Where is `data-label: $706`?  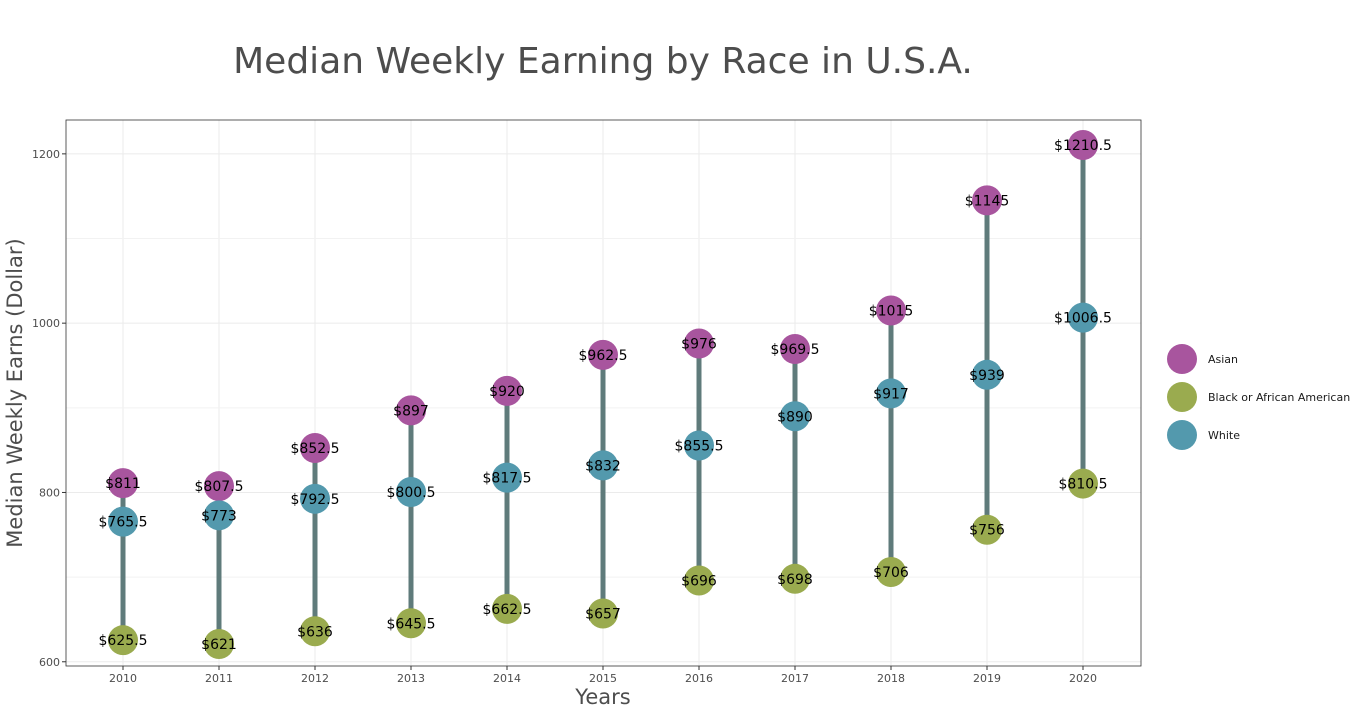
data-label: $706 is located at coordinates (891, 573).